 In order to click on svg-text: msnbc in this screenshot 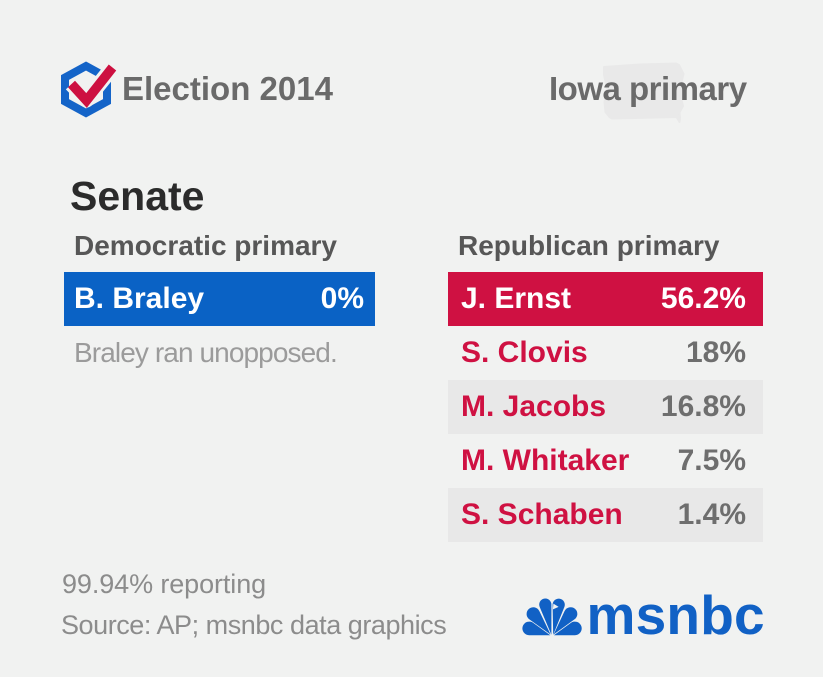, I will do `click(676, 615)`.